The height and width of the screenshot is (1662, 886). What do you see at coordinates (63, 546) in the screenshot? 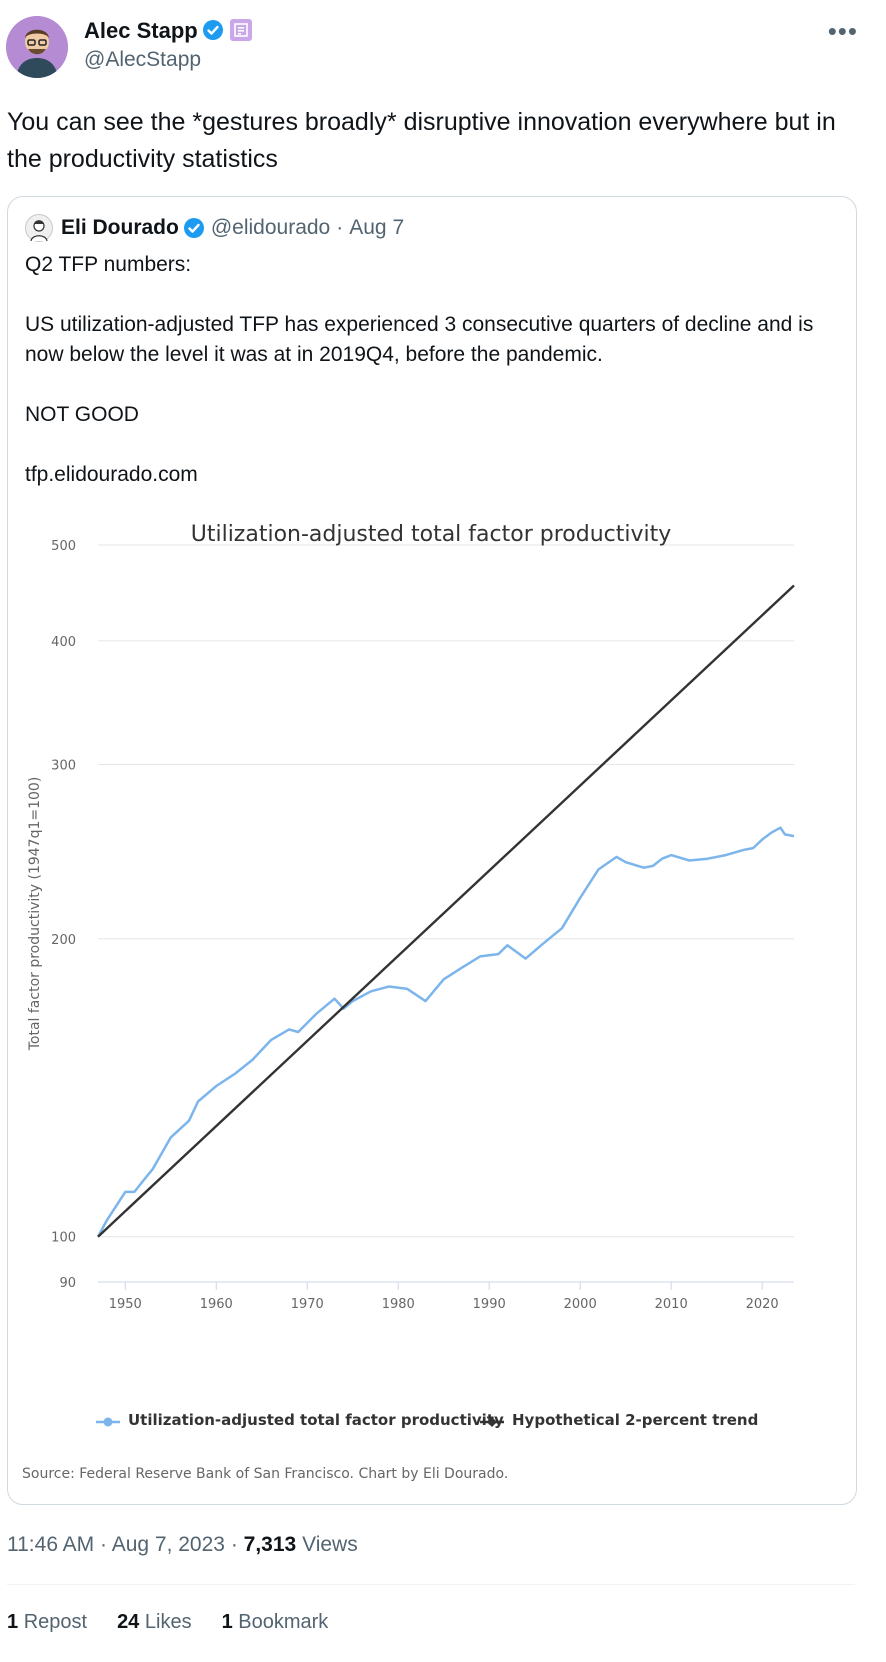
I see `y-tick-label: 500` at bounding box center [63, 546].